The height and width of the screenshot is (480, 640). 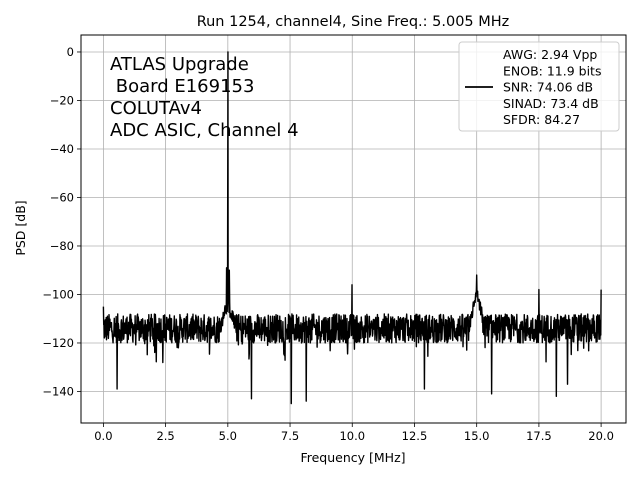 I want to click on annotation-line: Board E169153, so click(x=182, y=86).